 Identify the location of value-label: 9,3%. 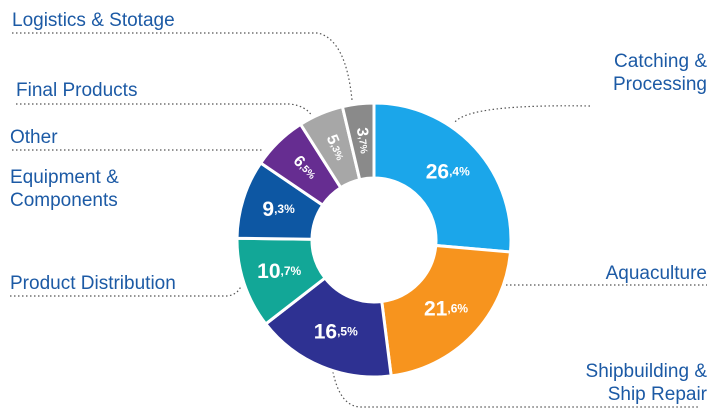
(278, 209).